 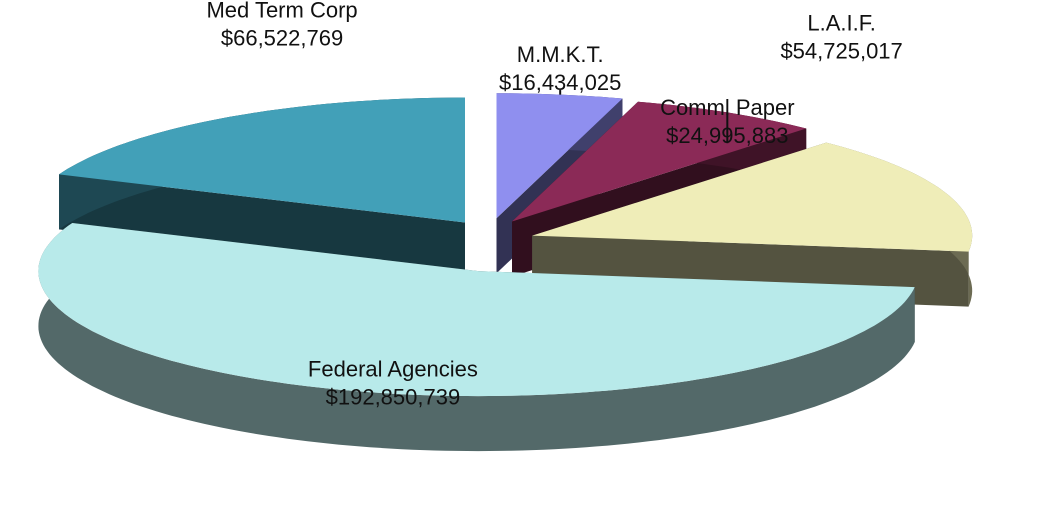 What do you see at coordinates (560, 68) in the screenshot?
I see `slice-label: M.M.K.T. $16,434,025` at bounding box center [560, 68].